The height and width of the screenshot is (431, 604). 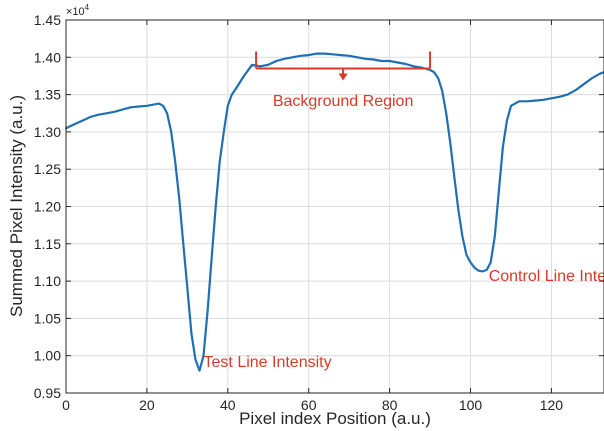 What do you see at coordinates (47, 318) in the screenshot?
I see `y-tick-label: 1.05` at bounding box center [47, 318].